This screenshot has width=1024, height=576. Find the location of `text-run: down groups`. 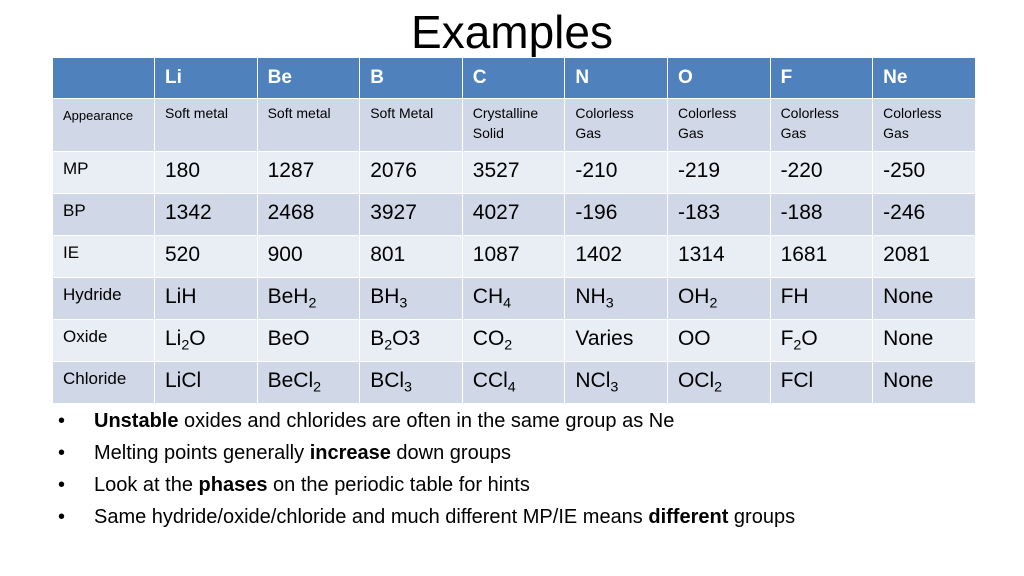

text-run: down groups is located at coordinates (450, 453).